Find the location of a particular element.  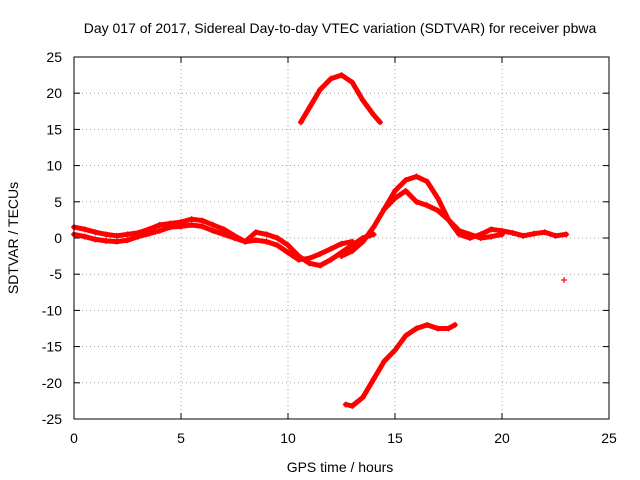

y-tick-label: -15 is located at coordinates (52, 347).